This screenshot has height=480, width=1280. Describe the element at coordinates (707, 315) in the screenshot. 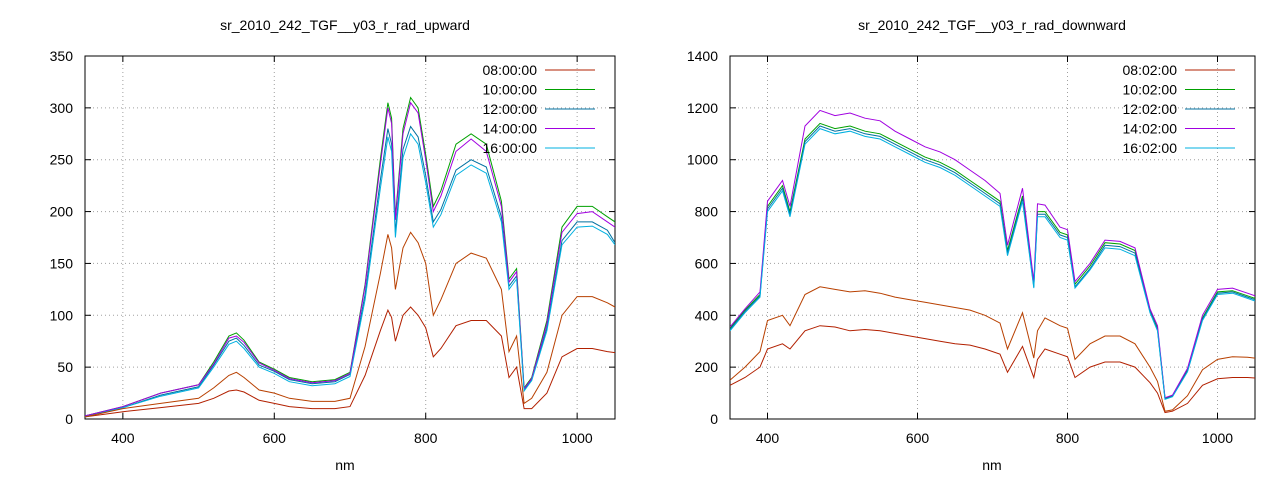

I see `y-tick-label: 400` at that location.